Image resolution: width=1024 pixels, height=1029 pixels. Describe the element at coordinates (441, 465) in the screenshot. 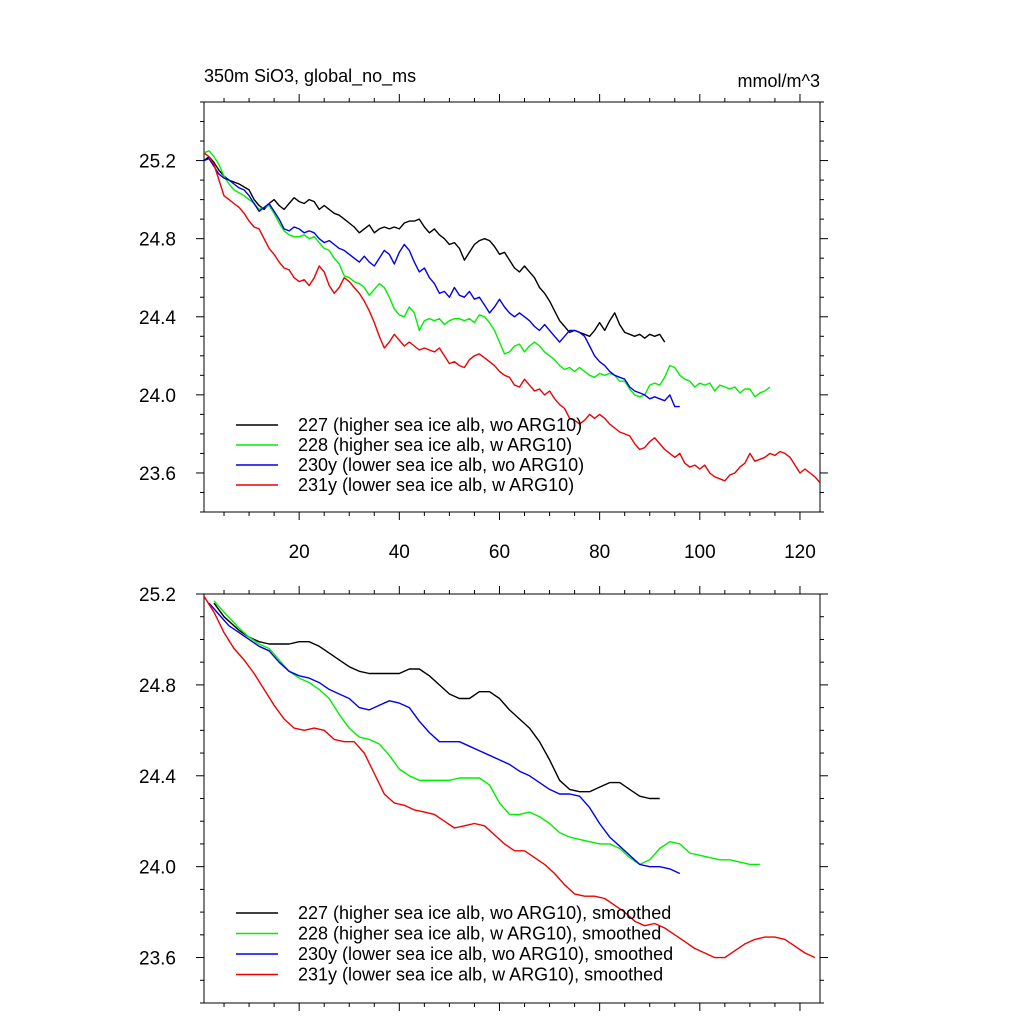

I see `legend-label: 230y (lower sea ice alb, wo ARG10)` at that location.